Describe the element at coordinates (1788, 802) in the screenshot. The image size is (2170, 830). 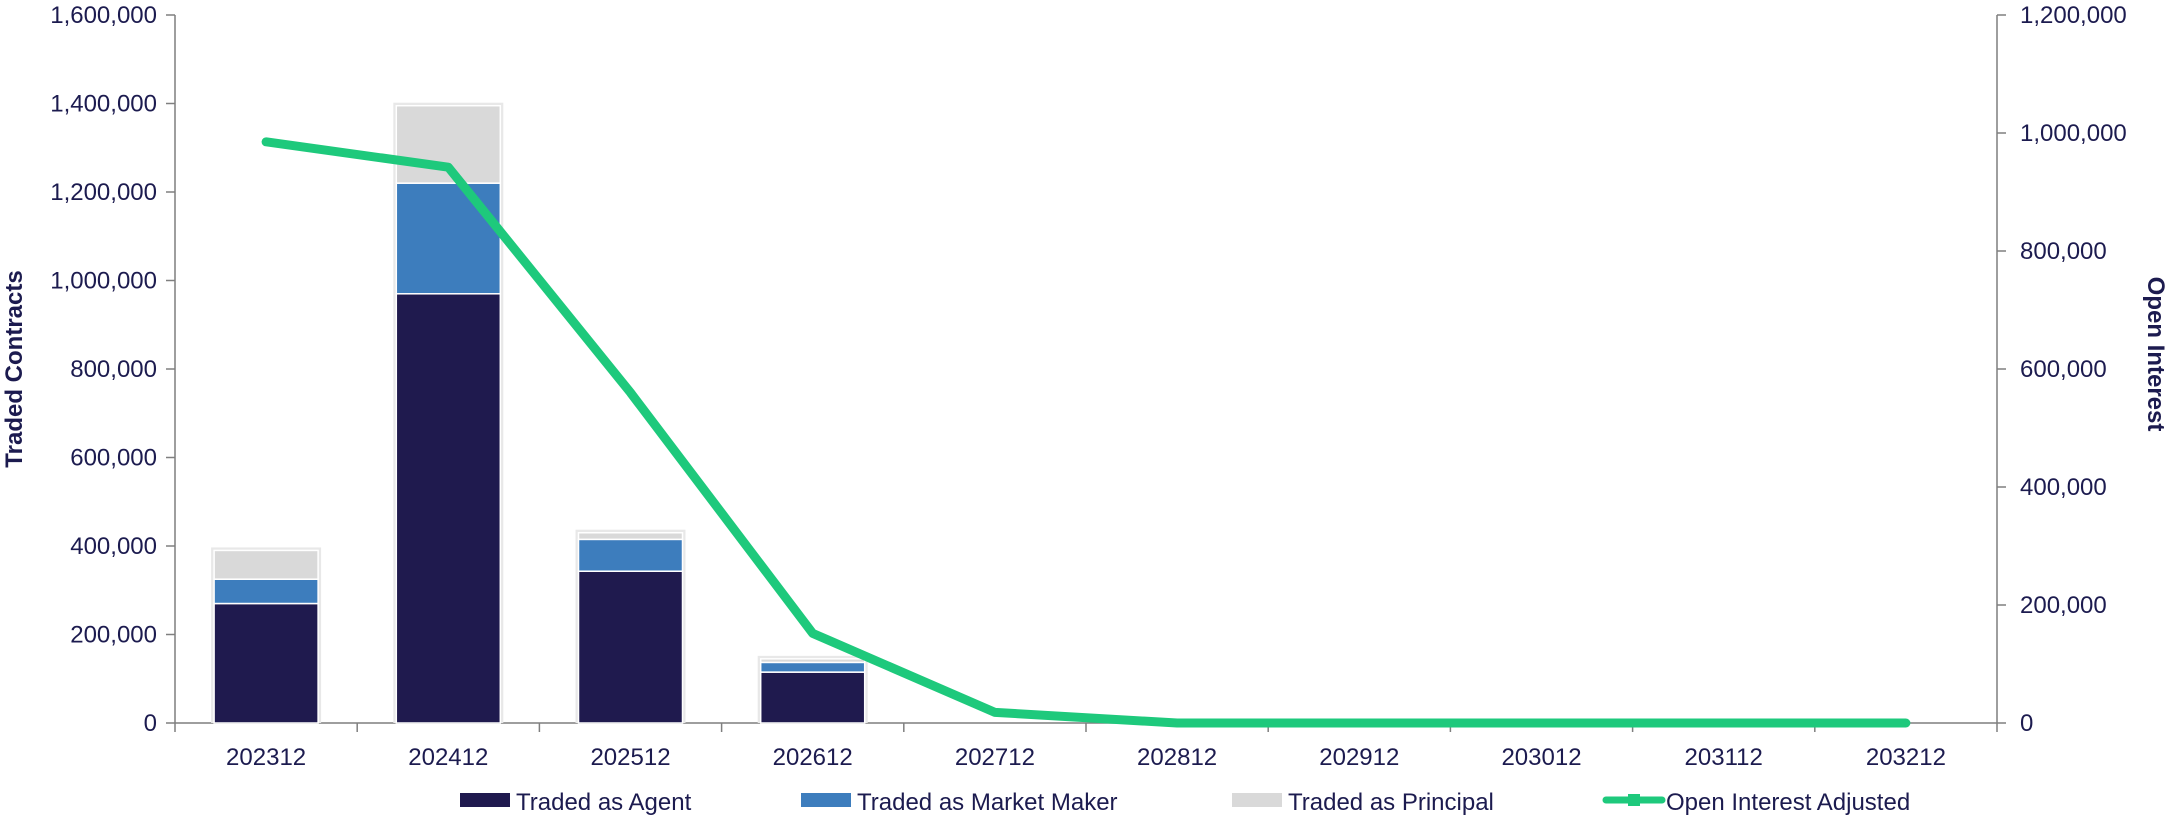
I see `legend-label: Open Interest Adjusted` at that location.